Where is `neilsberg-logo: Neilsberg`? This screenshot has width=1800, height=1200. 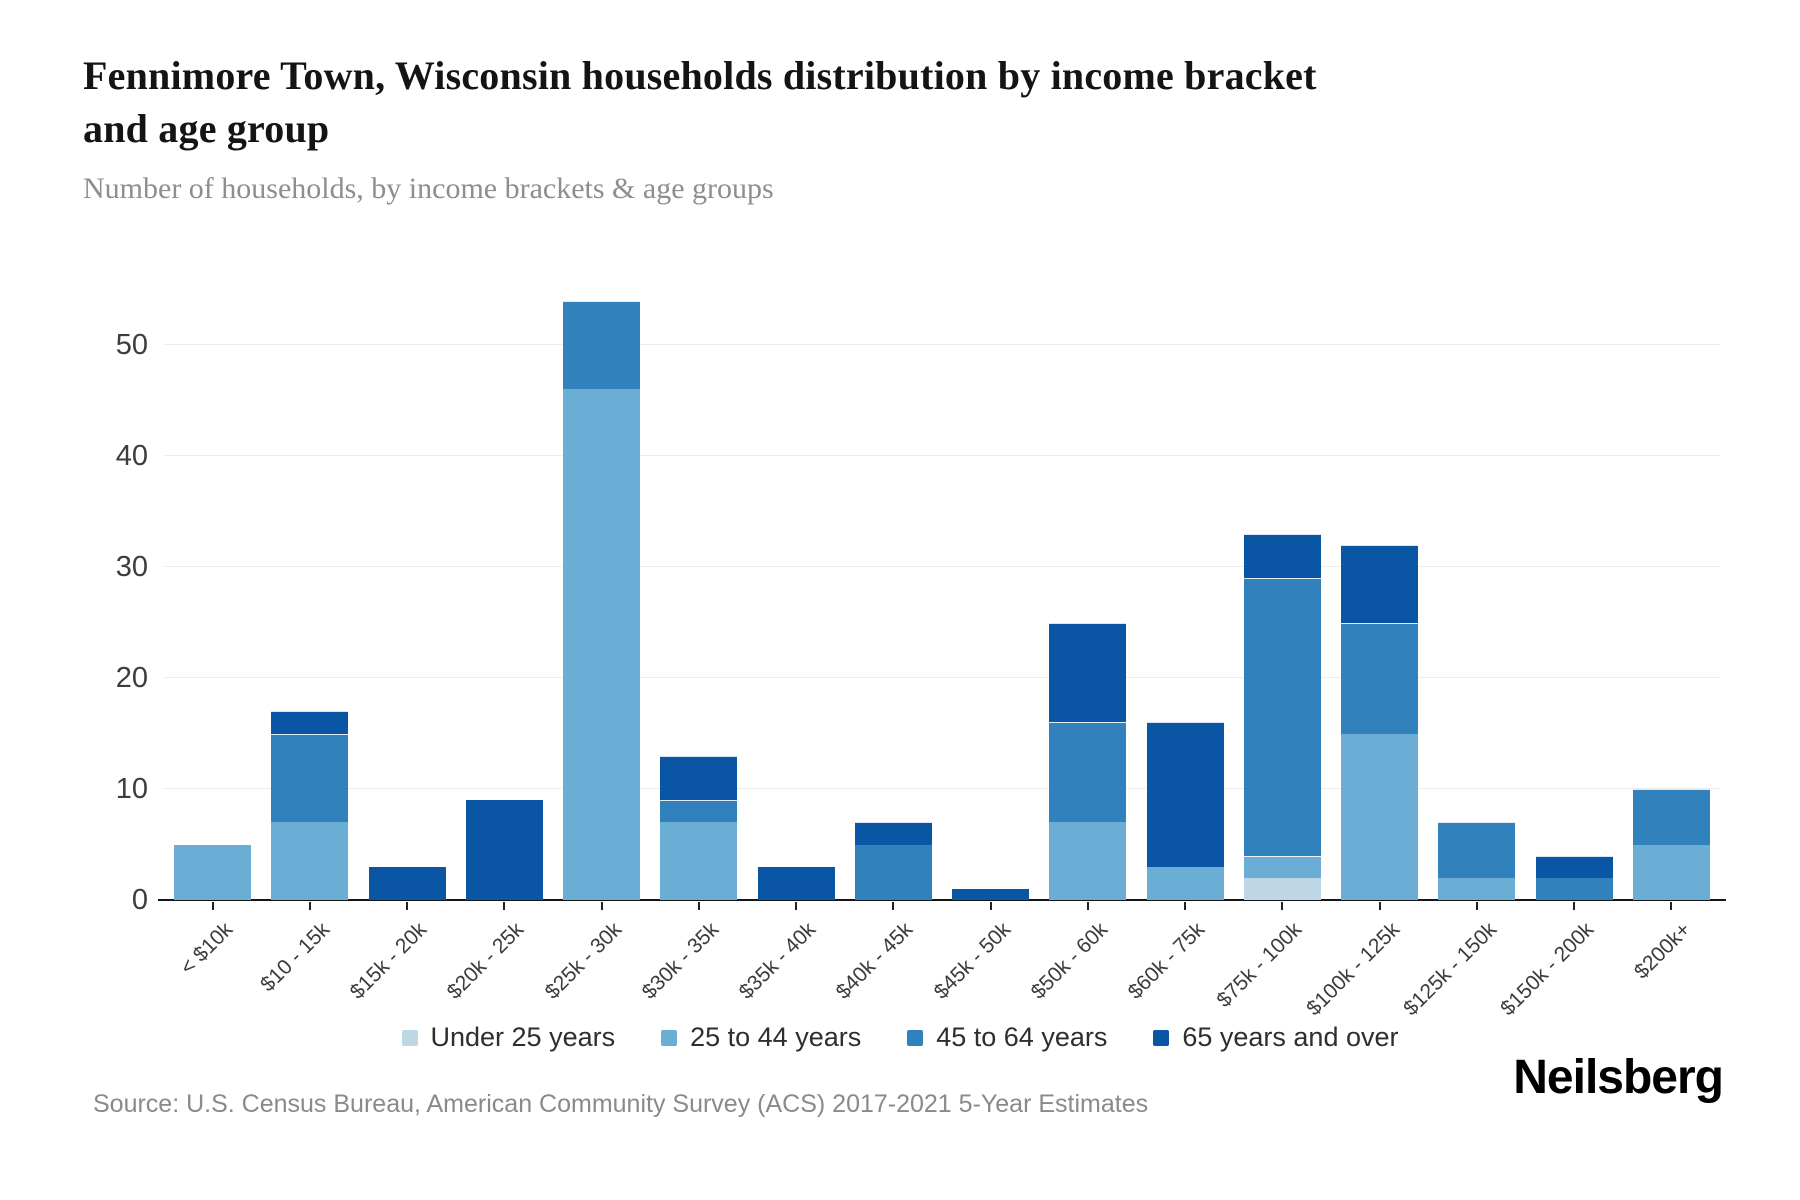 neilsberg-logo: Neilsberg is located at coordinates (1618, 1077).